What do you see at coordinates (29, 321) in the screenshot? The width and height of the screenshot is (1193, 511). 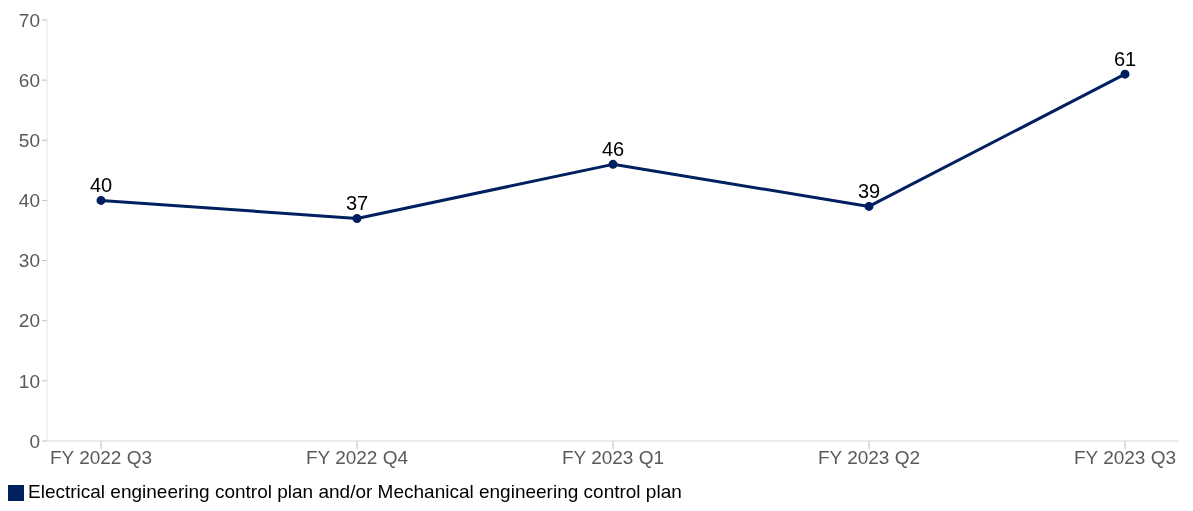 I see `y-tick-label: 20` at bounding box center [29, 321].